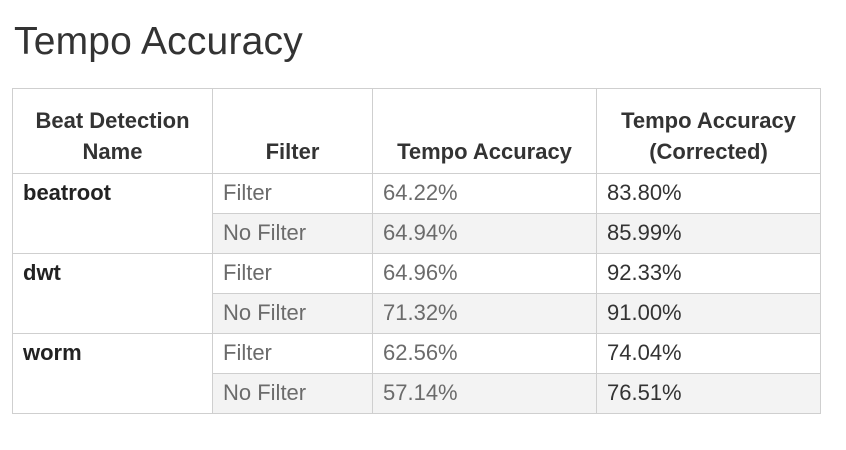 The width and height of the screenshot is (846, 450). I want to click on table-row: No Filter 71.32% 91.00%, so click(417, 313).